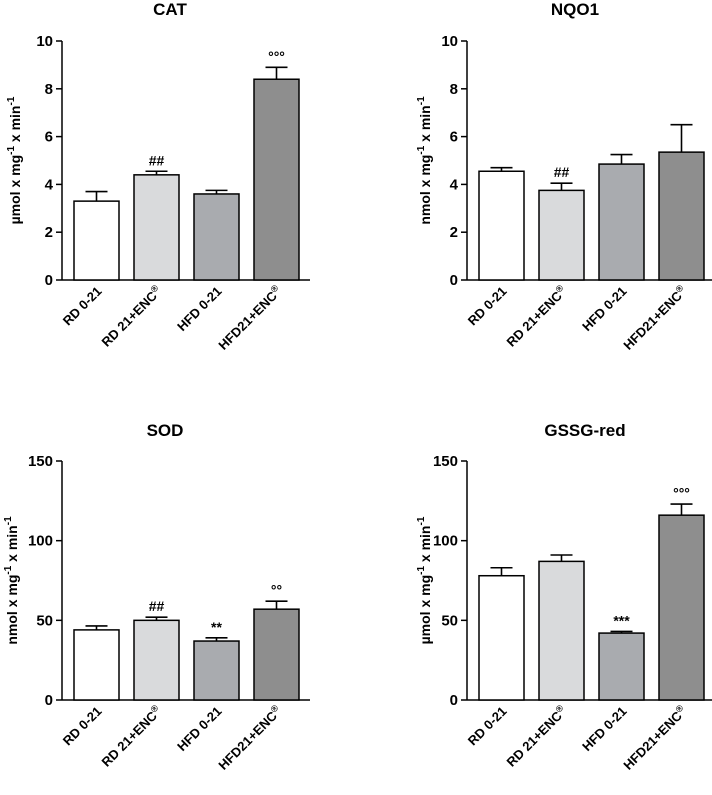 The width and height of the screenshot is (712, 795). Describe the element at coordinates (276, 590) in the screenshot. I see `significance-marker: °°` at that location.